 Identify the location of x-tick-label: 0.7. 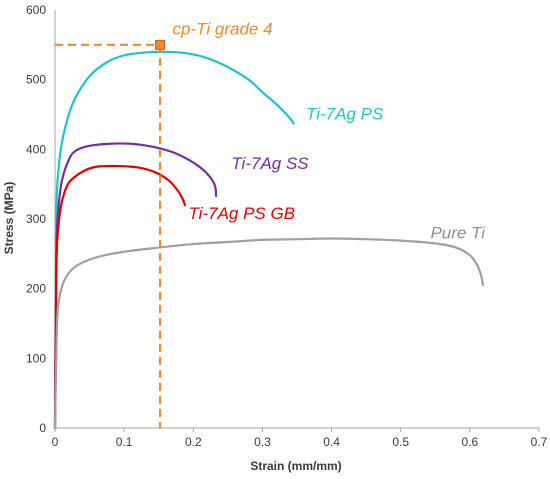
(539, 442).